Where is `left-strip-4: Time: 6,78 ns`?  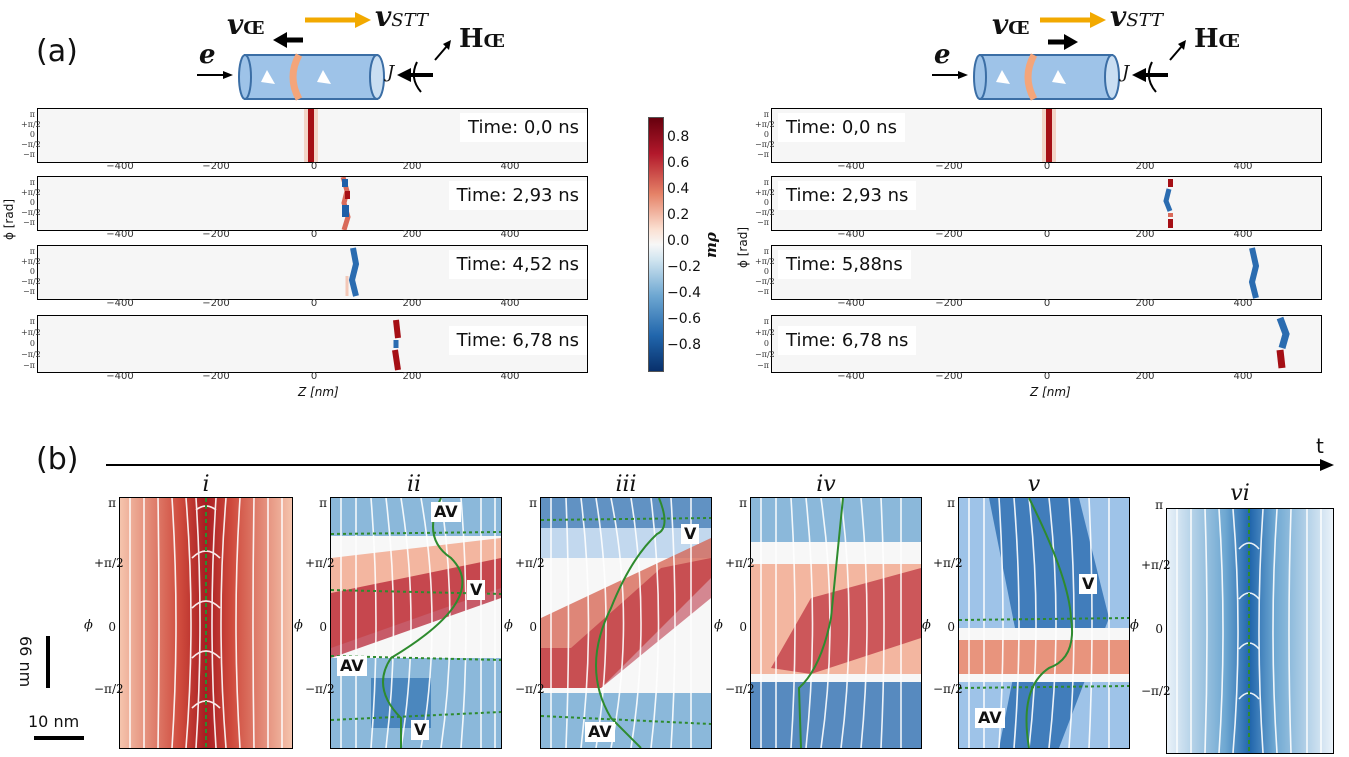 left-strip-4: Time: 6,78 ns is located at coordinates (312, 344).